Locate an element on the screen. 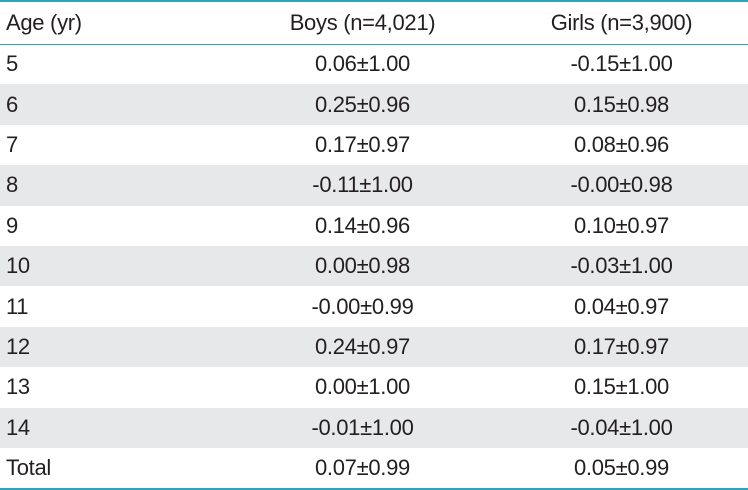 The height and width of the screenshot is (490, 748). table-row: 9 0.14±0.96 0.10±0.97 is located at coordinates (374, 226).